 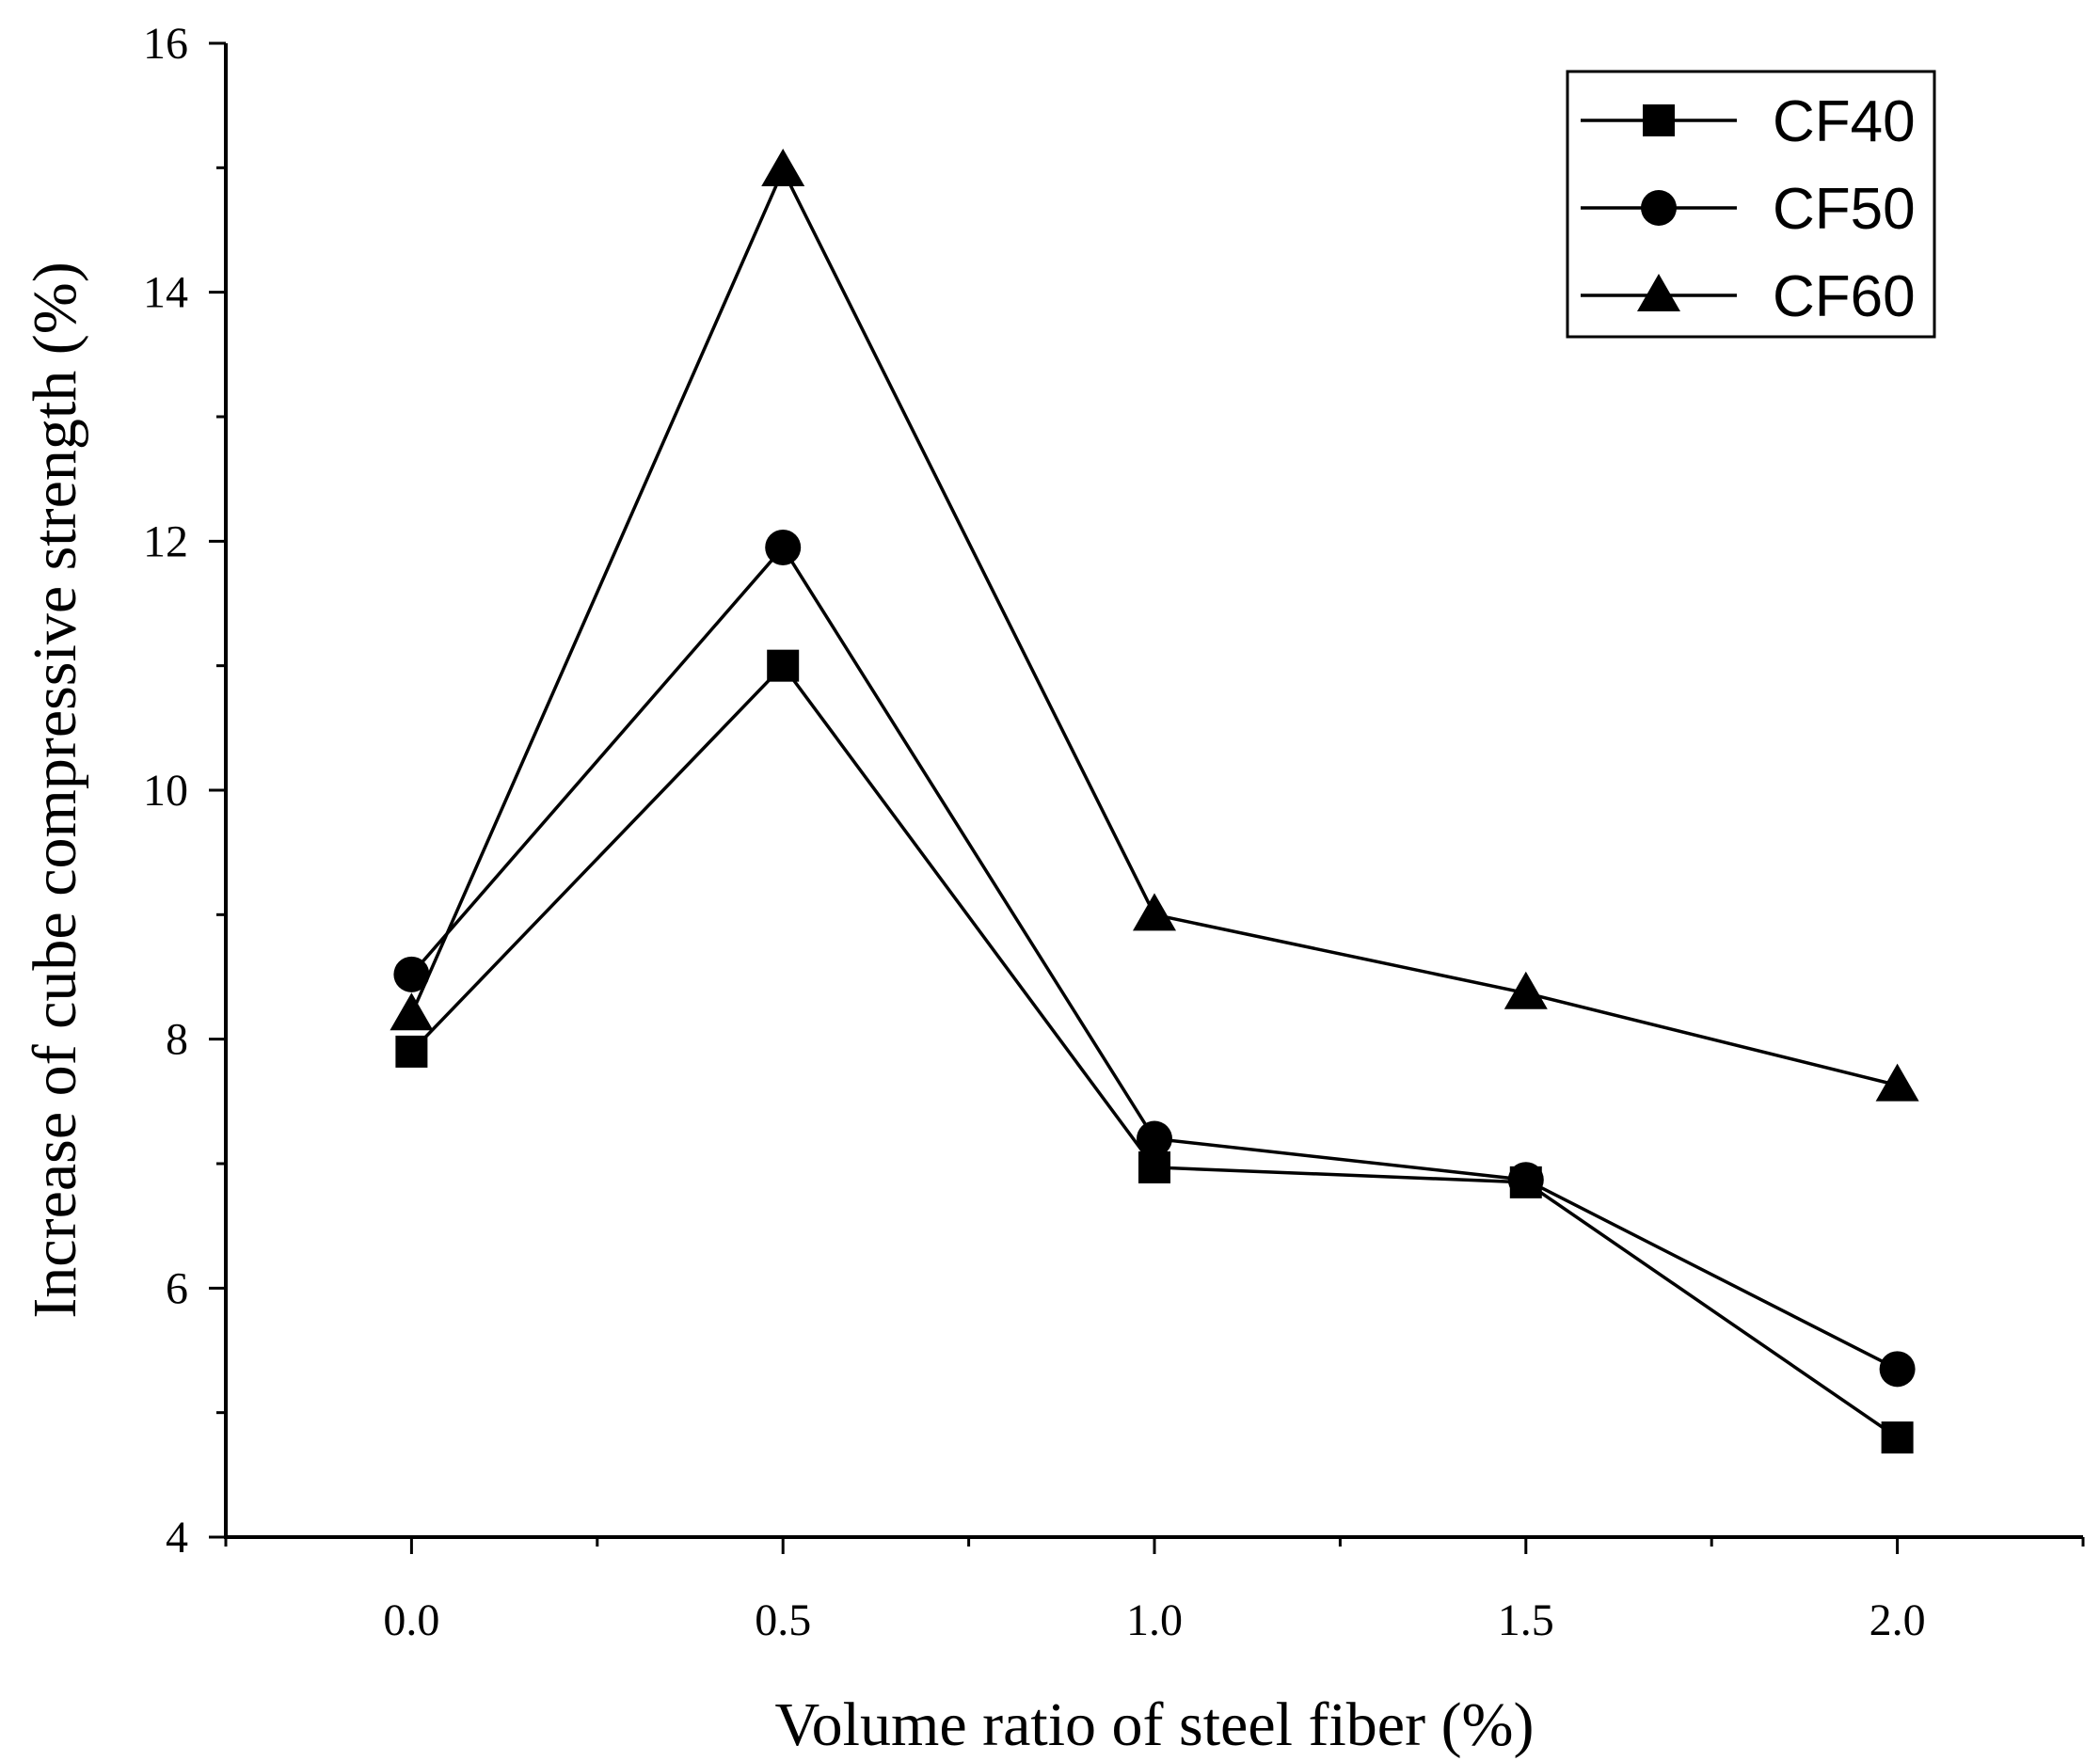 What do you see at coordinates (177, 1288) in the screenshot?
I see `y-tick-label: 6` at bounding box center [177, 1288].